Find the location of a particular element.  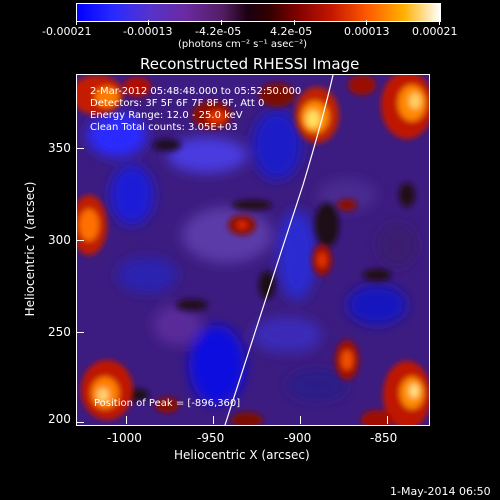

info-energy-range: Energy Range: 12.0 - 25.0 keV is located at coordinates (166, 115).